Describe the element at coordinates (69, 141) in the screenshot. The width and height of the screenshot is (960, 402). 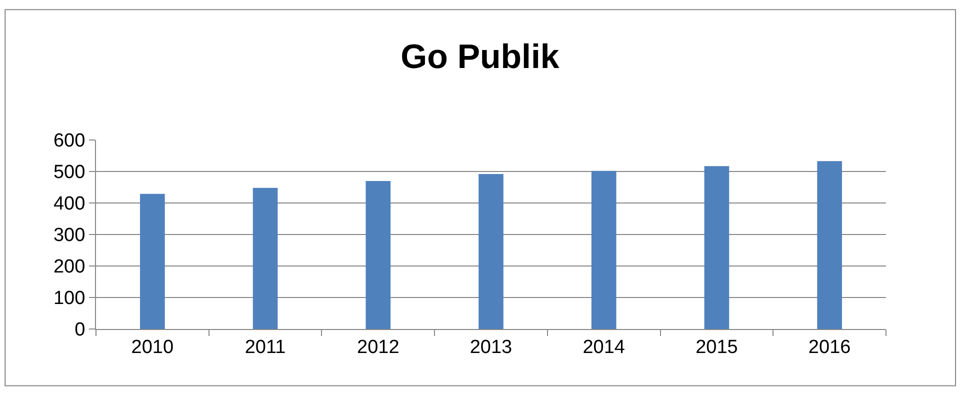
I see `y-tick-label: 600` at that location.